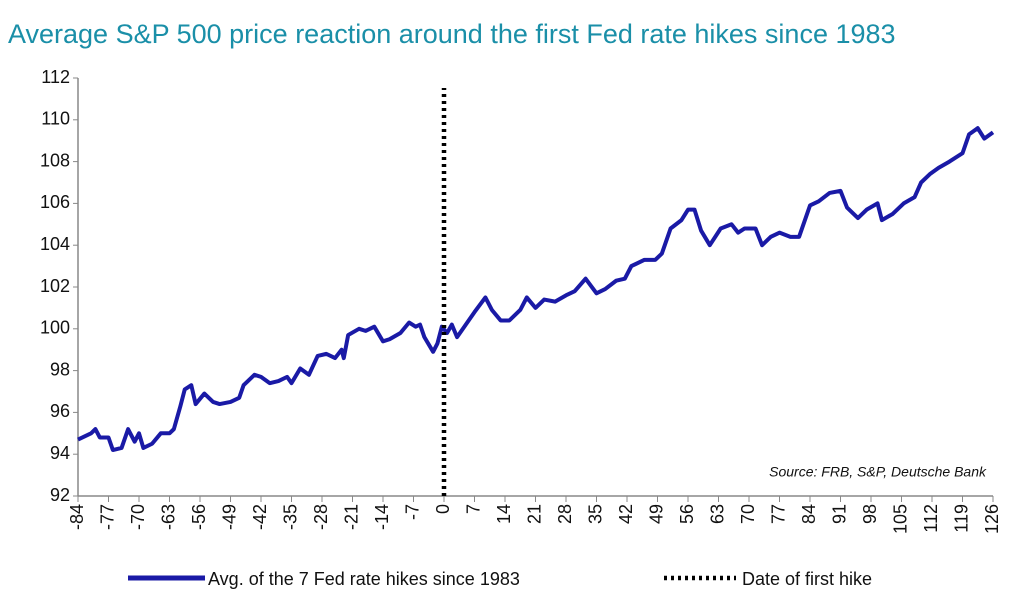 The image size is (1024, 610). What do you see at coordinates (443, 509) in the screenshot?
I see `x-tick-label: 0` at bounding box center [443, 509].